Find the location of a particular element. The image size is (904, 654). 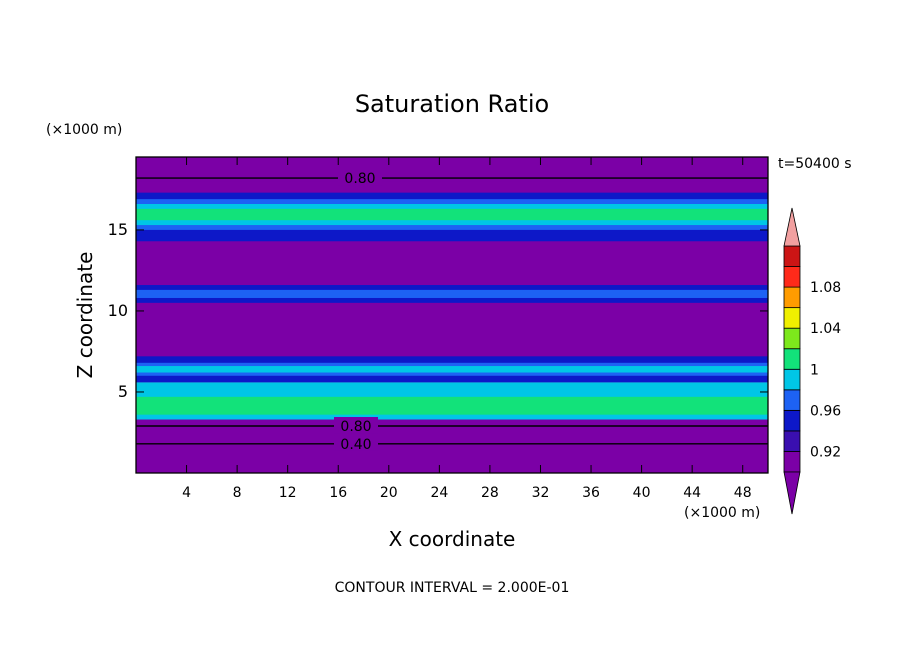

y-tick-label: 10 is located at coordinates (118, 310).